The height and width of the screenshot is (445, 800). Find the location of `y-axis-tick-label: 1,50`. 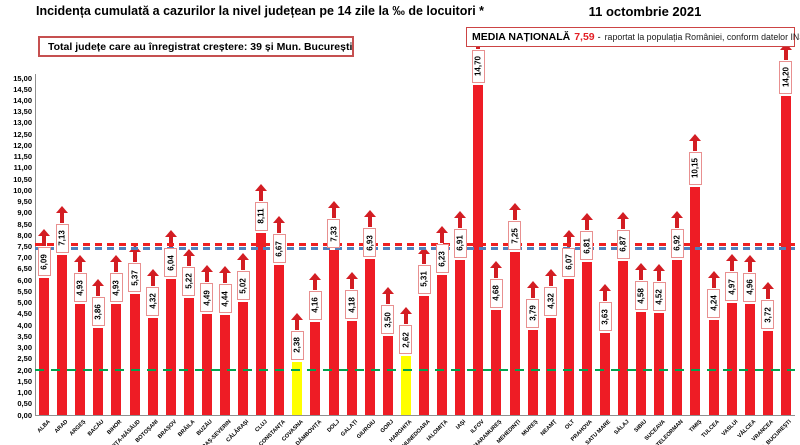

y-axis-tick-label: 1,50 is located at coordinates (24, 381).